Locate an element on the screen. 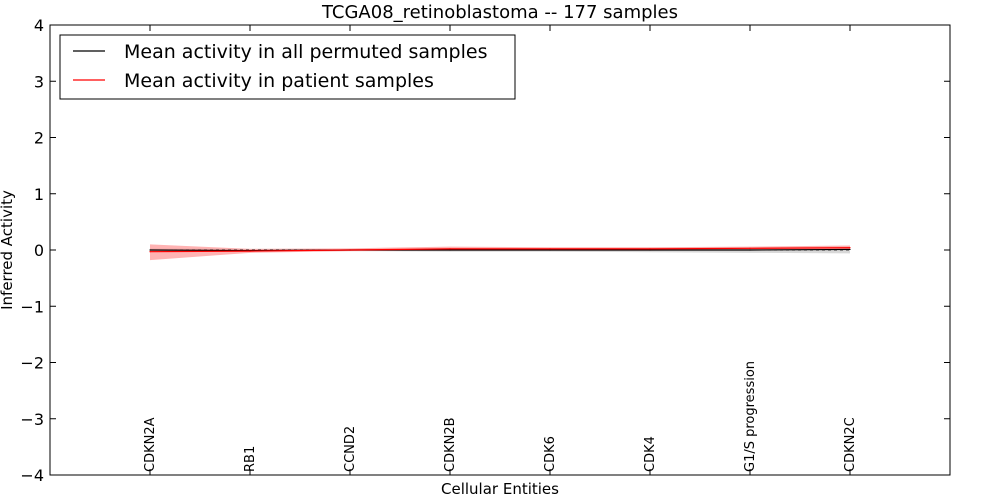  y-tick-label: 2 is located at coordinates (39, 138).